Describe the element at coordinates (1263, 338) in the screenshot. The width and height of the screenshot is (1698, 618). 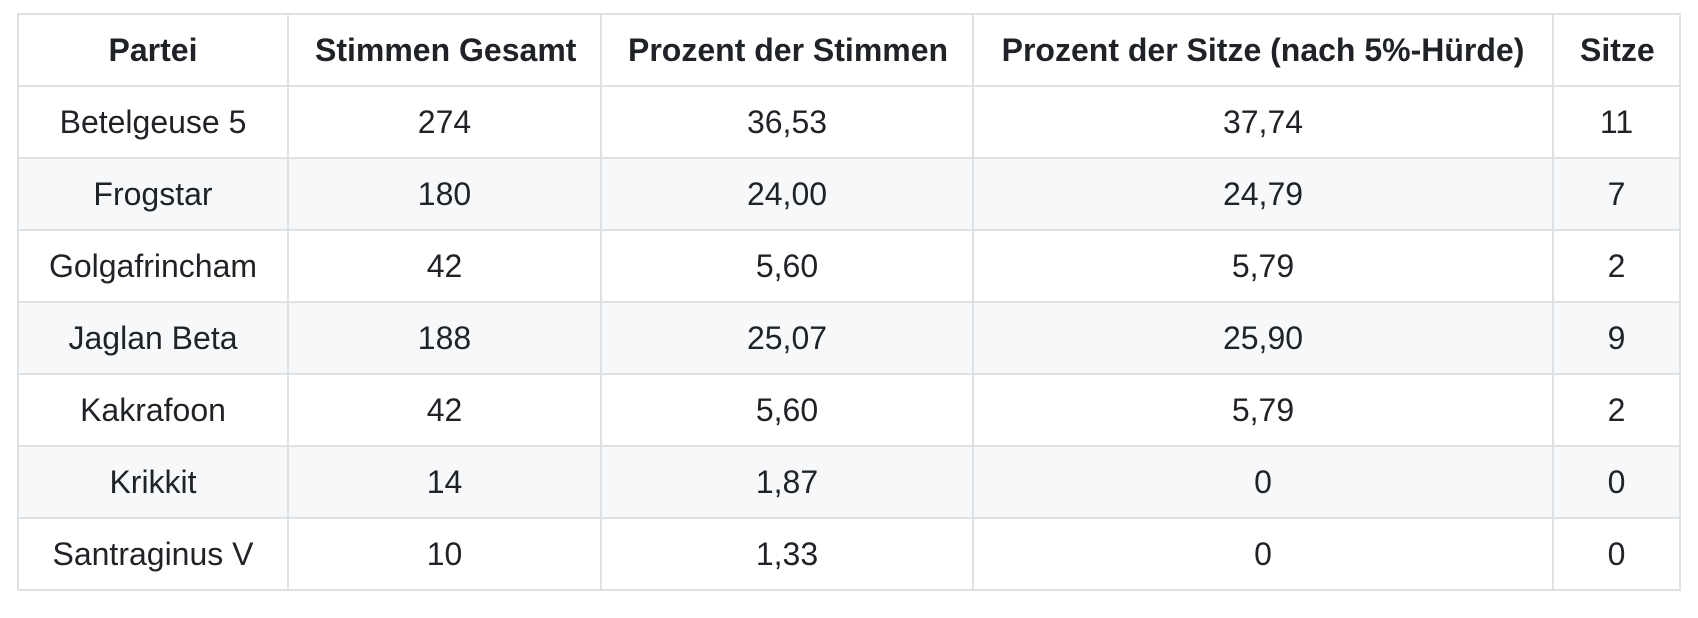
I see `cell-seat-percent: 25,90` at that location.